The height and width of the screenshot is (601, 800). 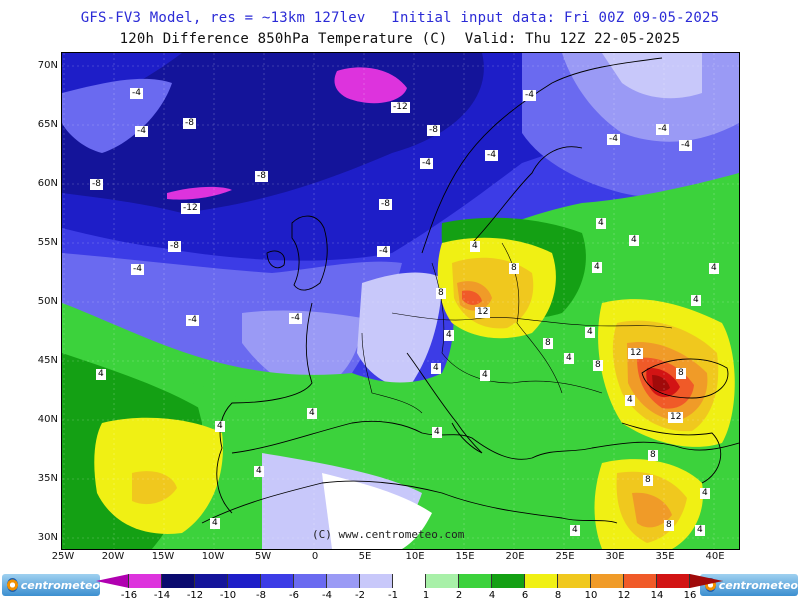 I want to click on color-scale-label: -6, so click(x=294, y=595).